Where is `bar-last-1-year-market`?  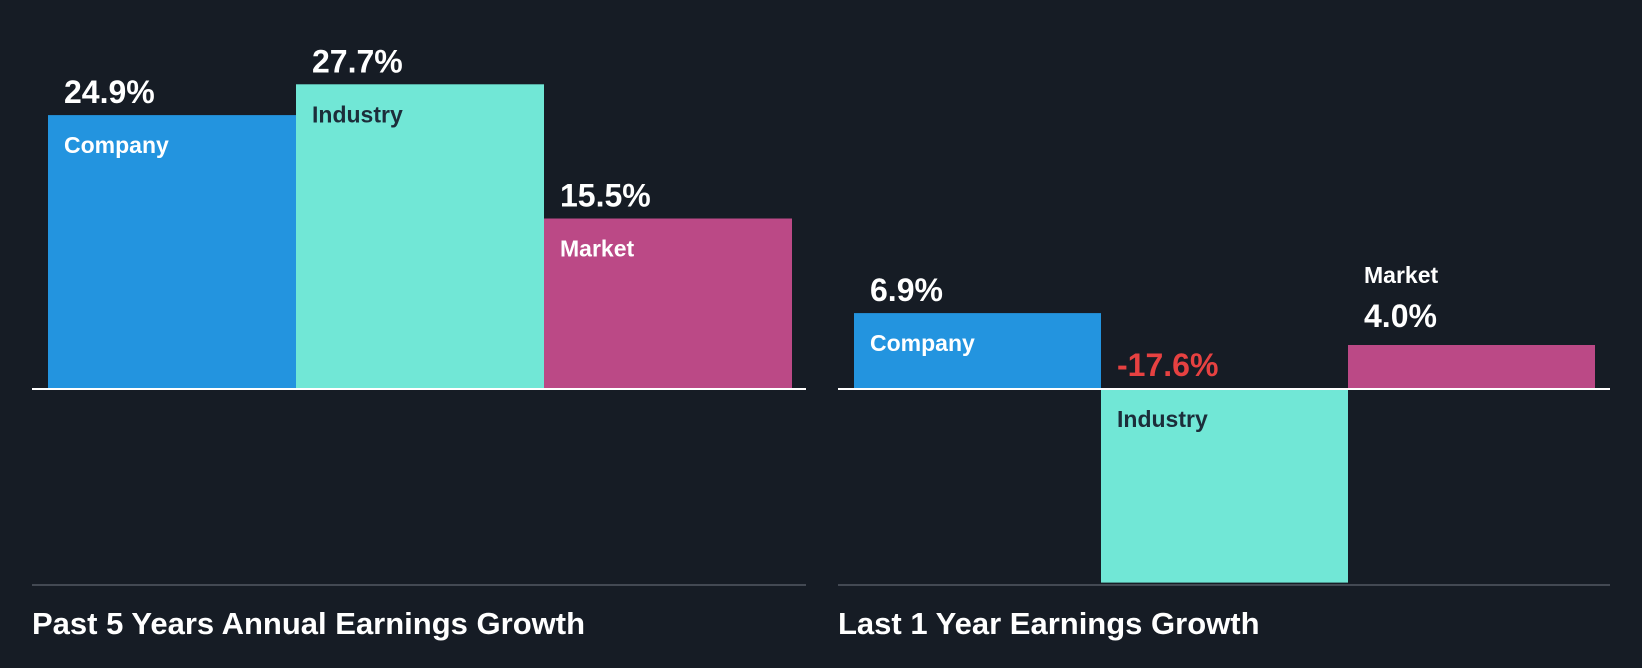 bar-last-1-year-market is located at coordinates (1471, 367).